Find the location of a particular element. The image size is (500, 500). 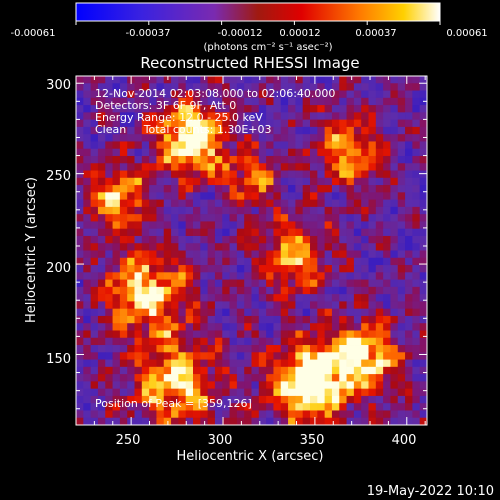

y-tick-label: 250 is located at coordinates (58, 176).